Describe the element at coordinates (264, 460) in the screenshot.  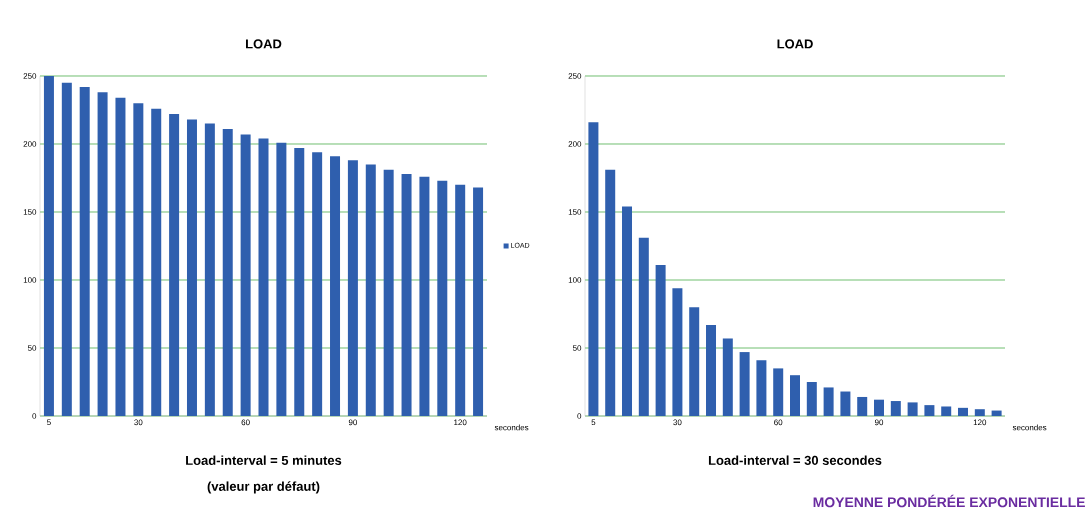
I see `text: Load-interval = 5 minutes` at that location.